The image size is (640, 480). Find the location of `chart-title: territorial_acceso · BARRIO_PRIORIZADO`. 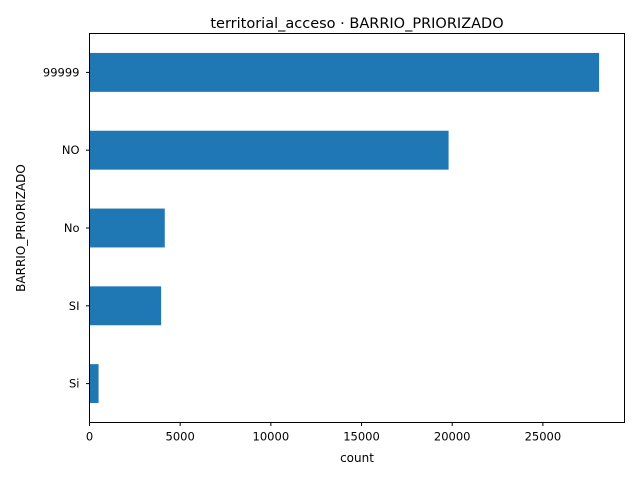

chart-title: territorial_acceso · BARRIO_PRIORIZADO is located at coordinates (356, 24).